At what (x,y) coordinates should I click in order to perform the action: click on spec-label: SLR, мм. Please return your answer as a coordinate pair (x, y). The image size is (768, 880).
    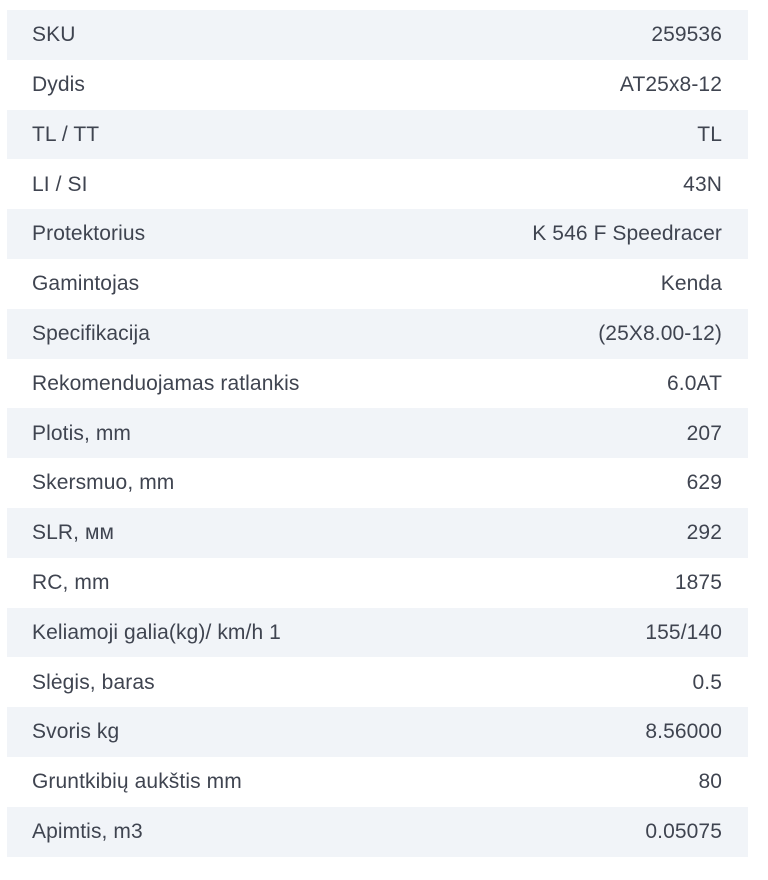
    Looking at the image, I should click on (73, 533).